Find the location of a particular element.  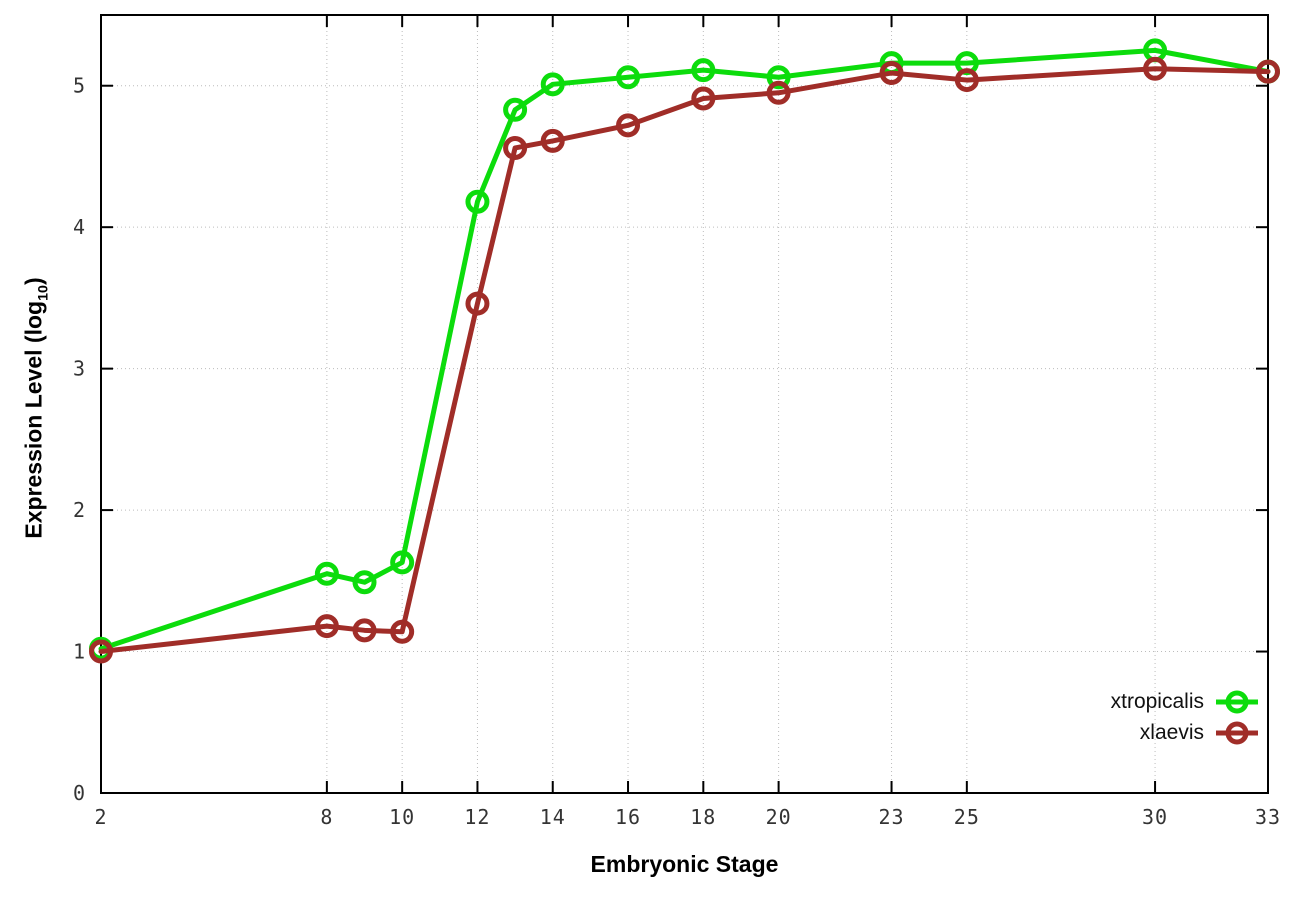

y-tick-label: 2 is located at coordinates (79, 510).